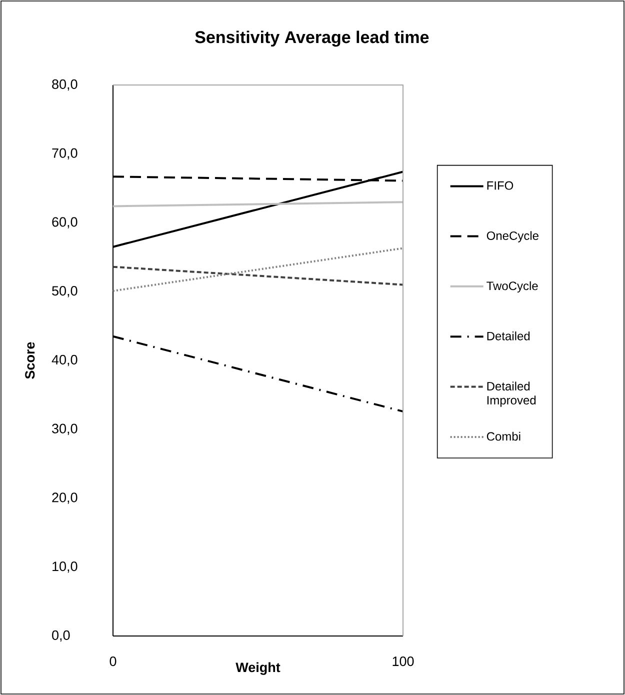 The height and width of the screenshot is (695, 625). Describe the element at coordinates (65, 567) in the screenshot. I see `y-tick-label: 10,0` at that location.